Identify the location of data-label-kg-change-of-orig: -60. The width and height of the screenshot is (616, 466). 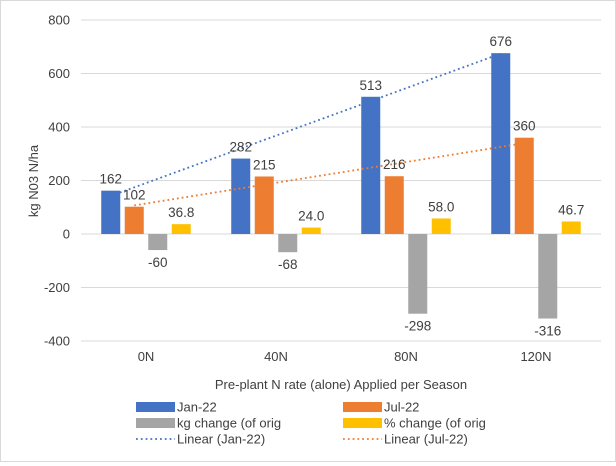
(158, 262).